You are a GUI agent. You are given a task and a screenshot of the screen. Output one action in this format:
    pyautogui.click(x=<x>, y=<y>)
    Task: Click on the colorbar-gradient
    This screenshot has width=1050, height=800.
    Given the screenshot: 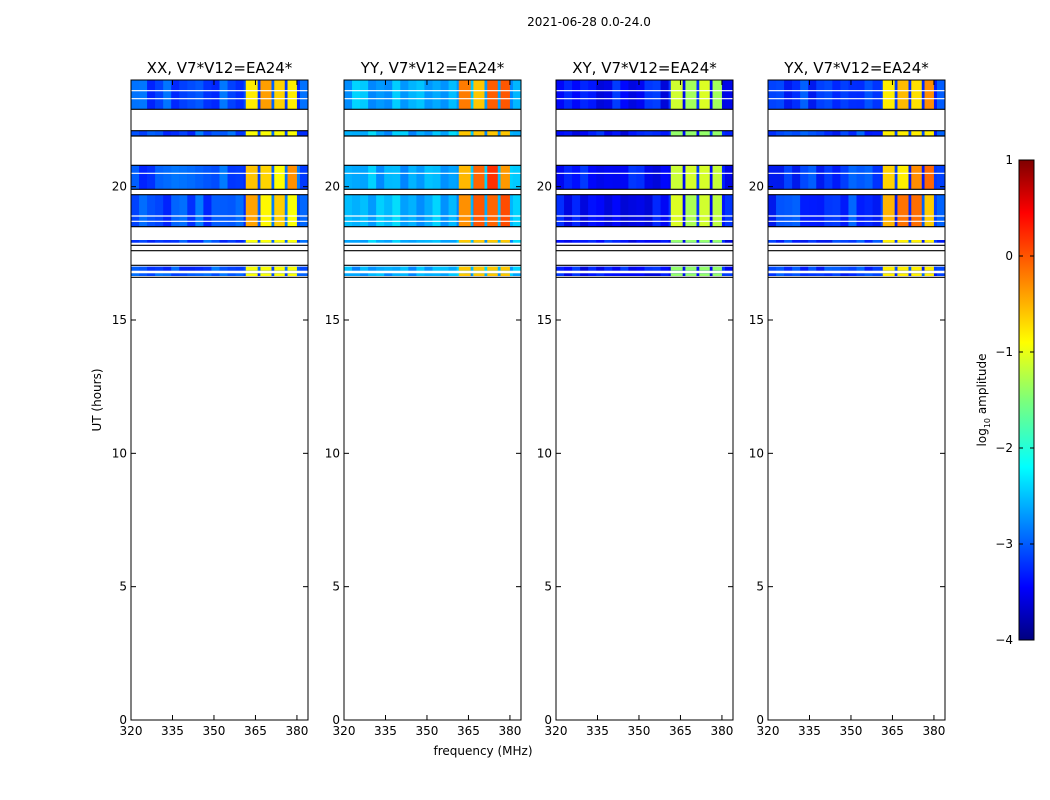 What is the action you would take?
    pyautogui.click(x=1026, y=400)
    